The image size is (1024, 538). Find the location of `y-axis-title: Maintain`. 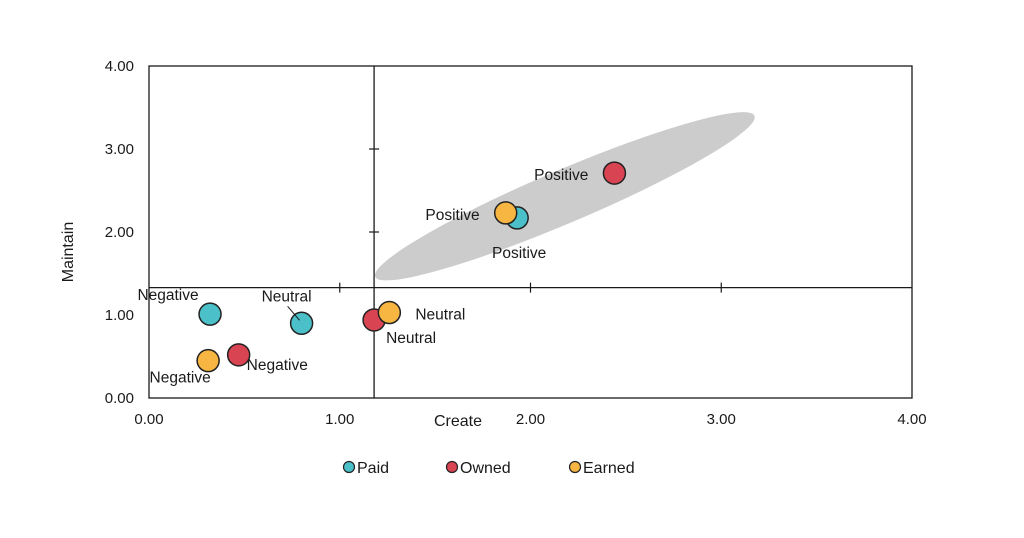

y-axis-title: Maintain is located at coordinates (68, 252).